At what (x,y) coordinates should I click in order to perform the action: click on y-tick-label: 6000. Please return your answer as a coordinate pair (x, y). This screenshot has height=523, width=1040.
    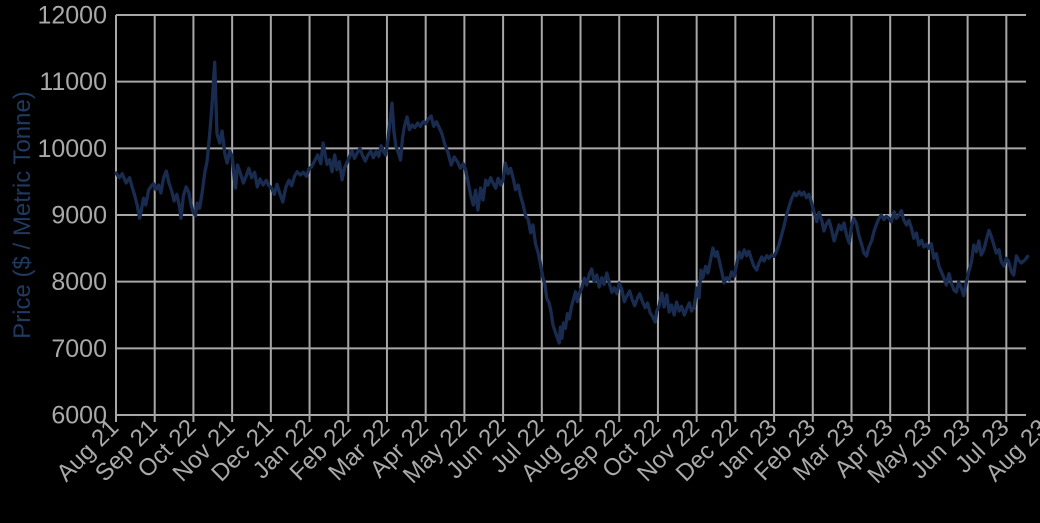
    Looking at the image, I should click on (79, 416).